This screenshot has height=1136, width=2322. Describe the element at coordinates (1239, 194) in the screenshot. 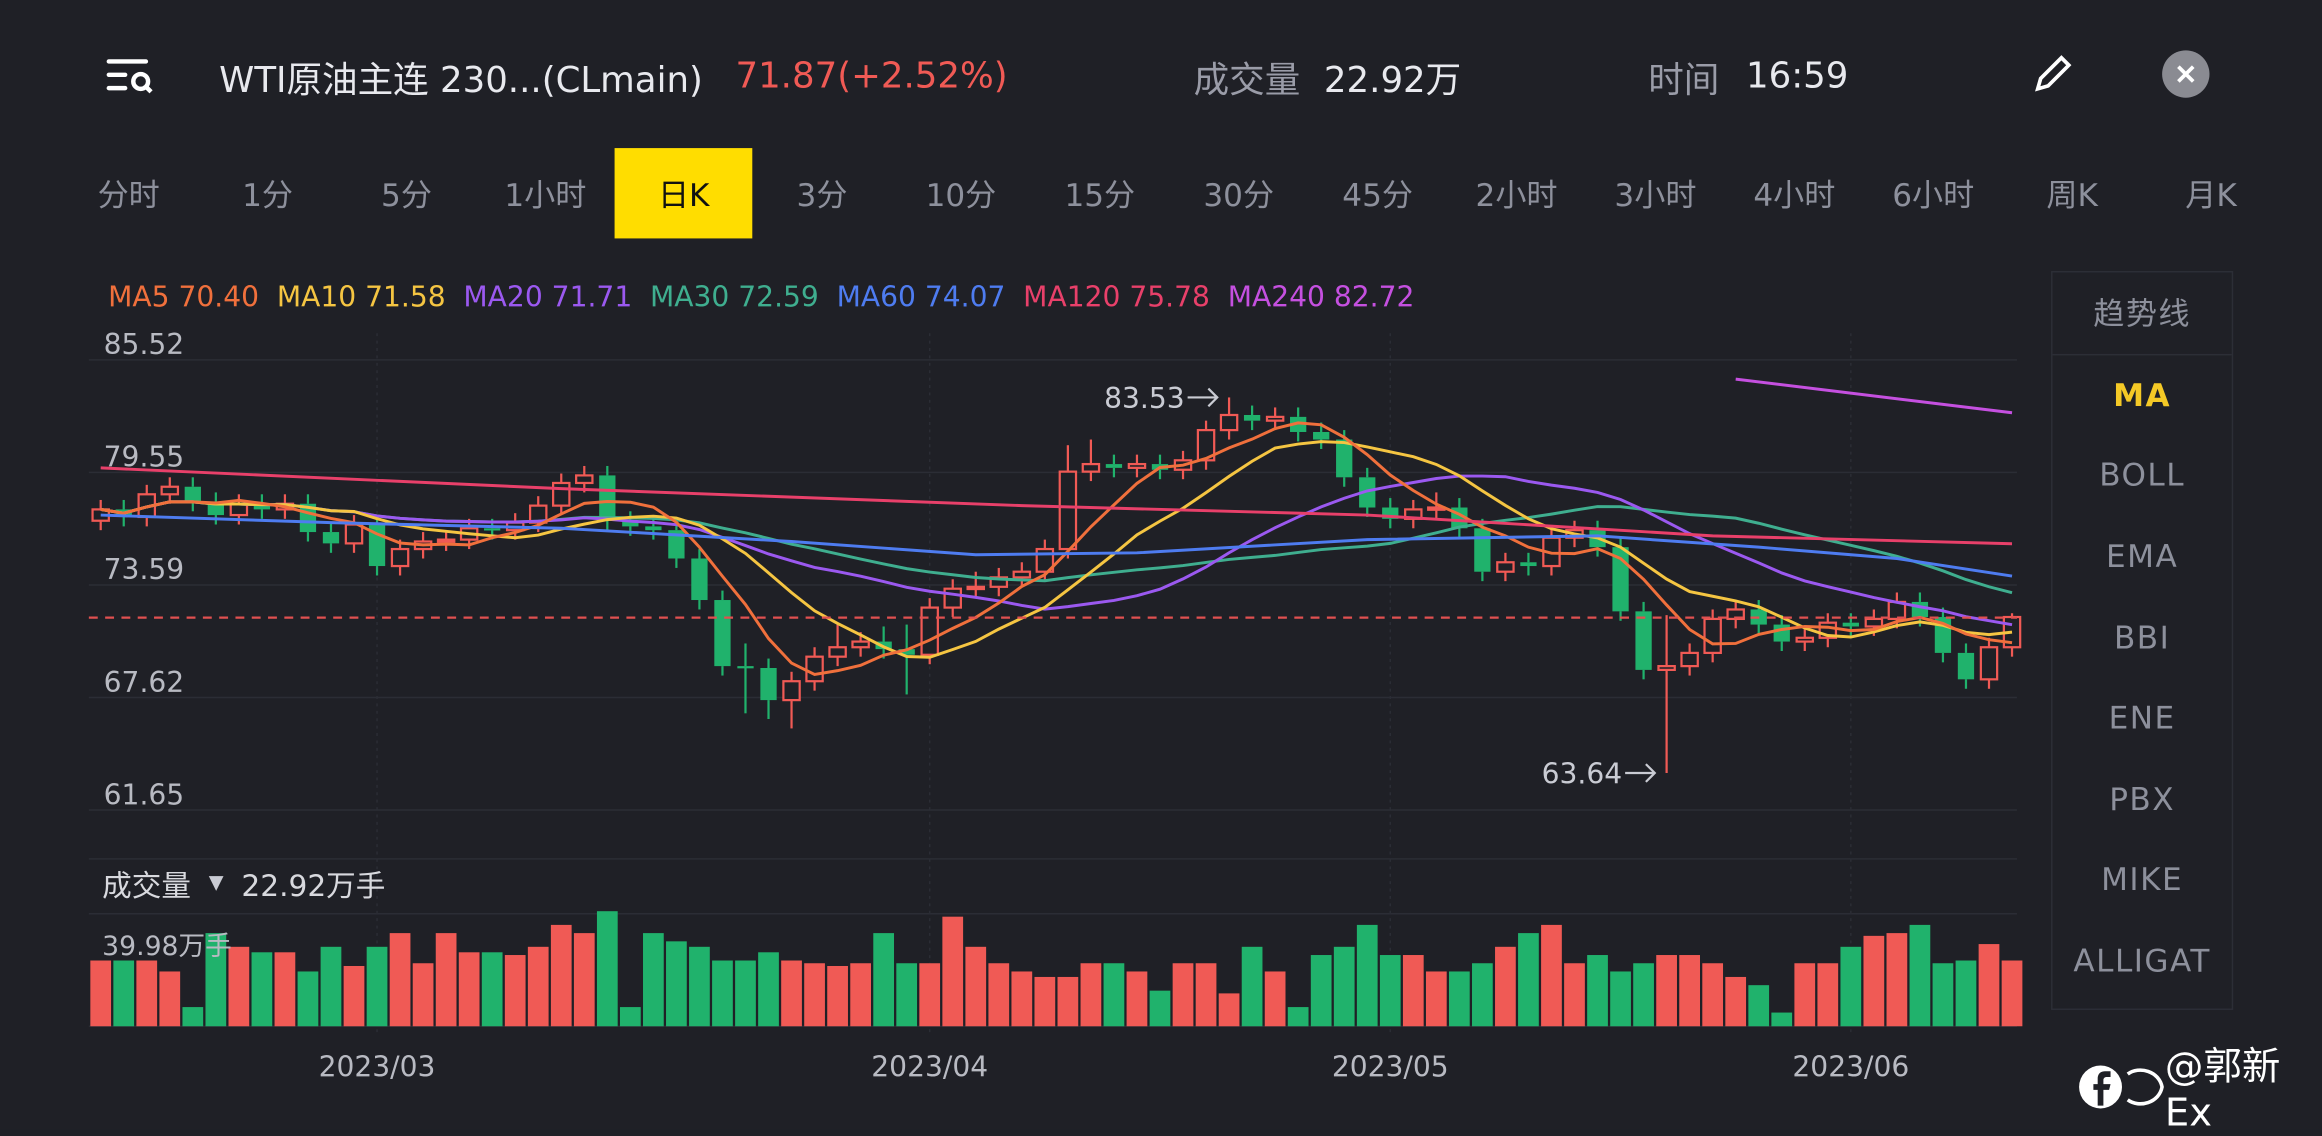

I see `tab-8: 30分` at that location.